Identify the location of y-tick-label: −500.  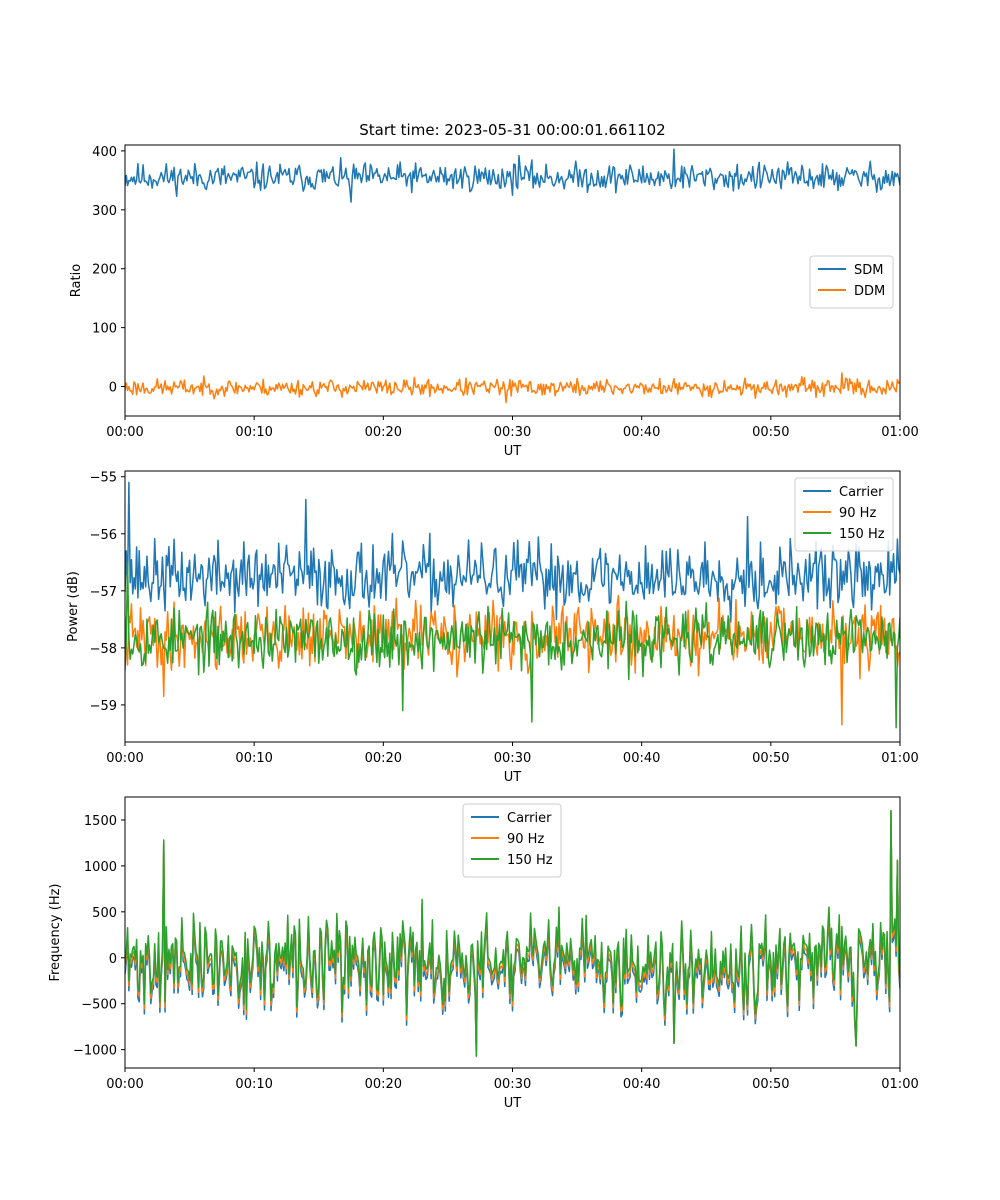
(99, 1005).